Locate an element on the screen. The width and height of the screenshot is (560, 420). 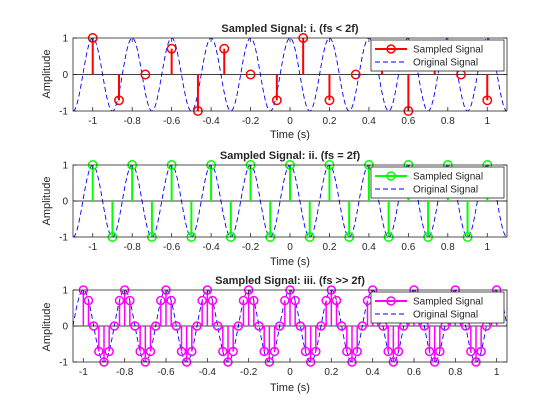
legend-box is located at coordinates (437, 307).